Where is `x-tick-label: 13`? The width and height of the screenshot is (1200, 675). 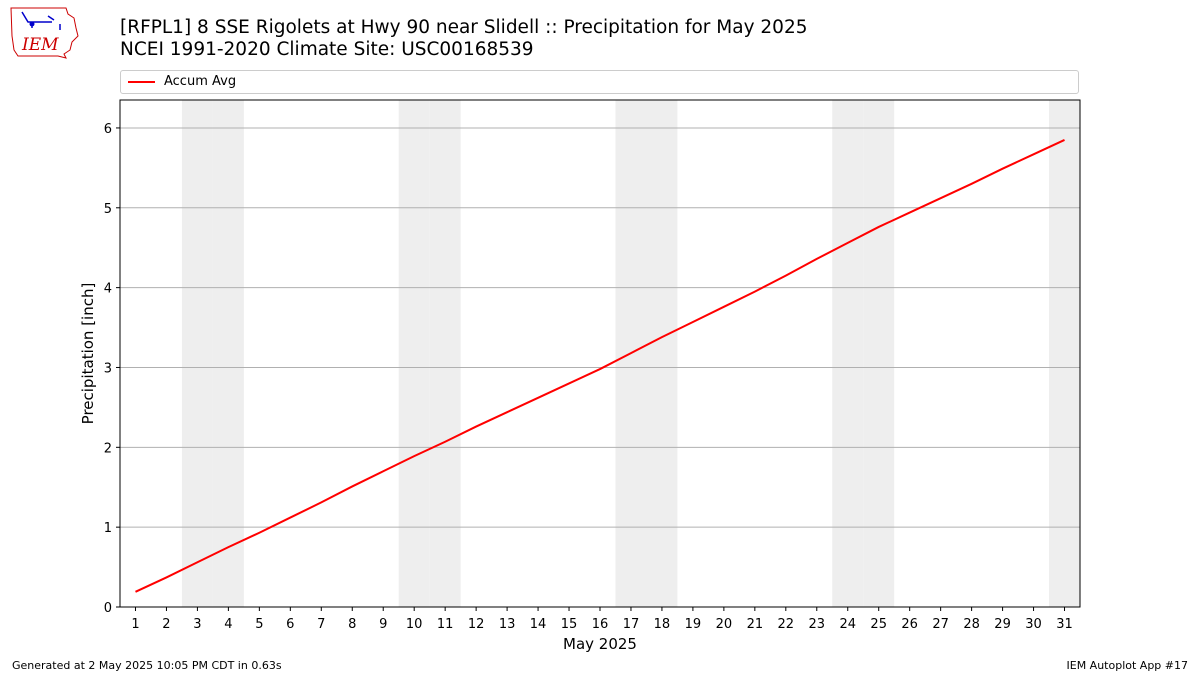
x-tick-label: 13 is located at coordinates (507, 624).